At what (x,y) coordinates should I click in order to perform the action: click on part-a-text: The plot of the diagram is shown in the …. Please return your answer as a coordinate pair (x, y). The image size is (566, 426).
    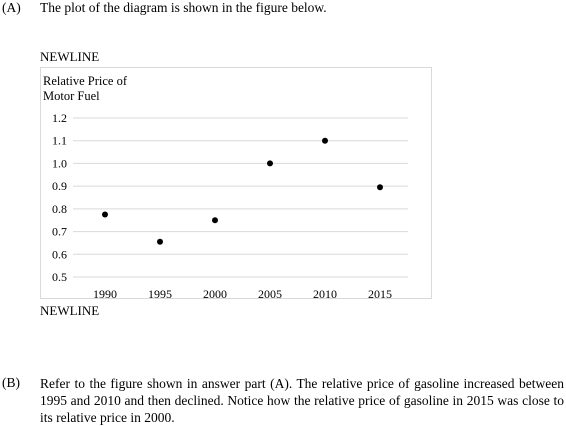
    Looking at the image, I should click on (183, 7).